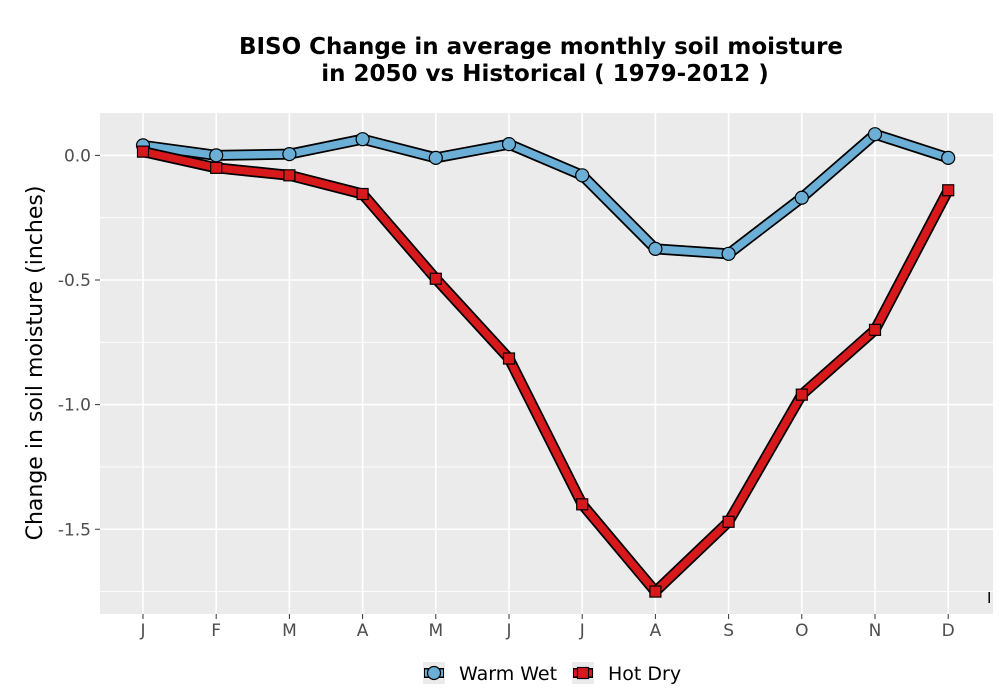 This screenshot has height=700, width=1000. What do you see at coordinates (989, 598) in the screenshot?
I see `stray-label: I` at bounding box center [989, 598].